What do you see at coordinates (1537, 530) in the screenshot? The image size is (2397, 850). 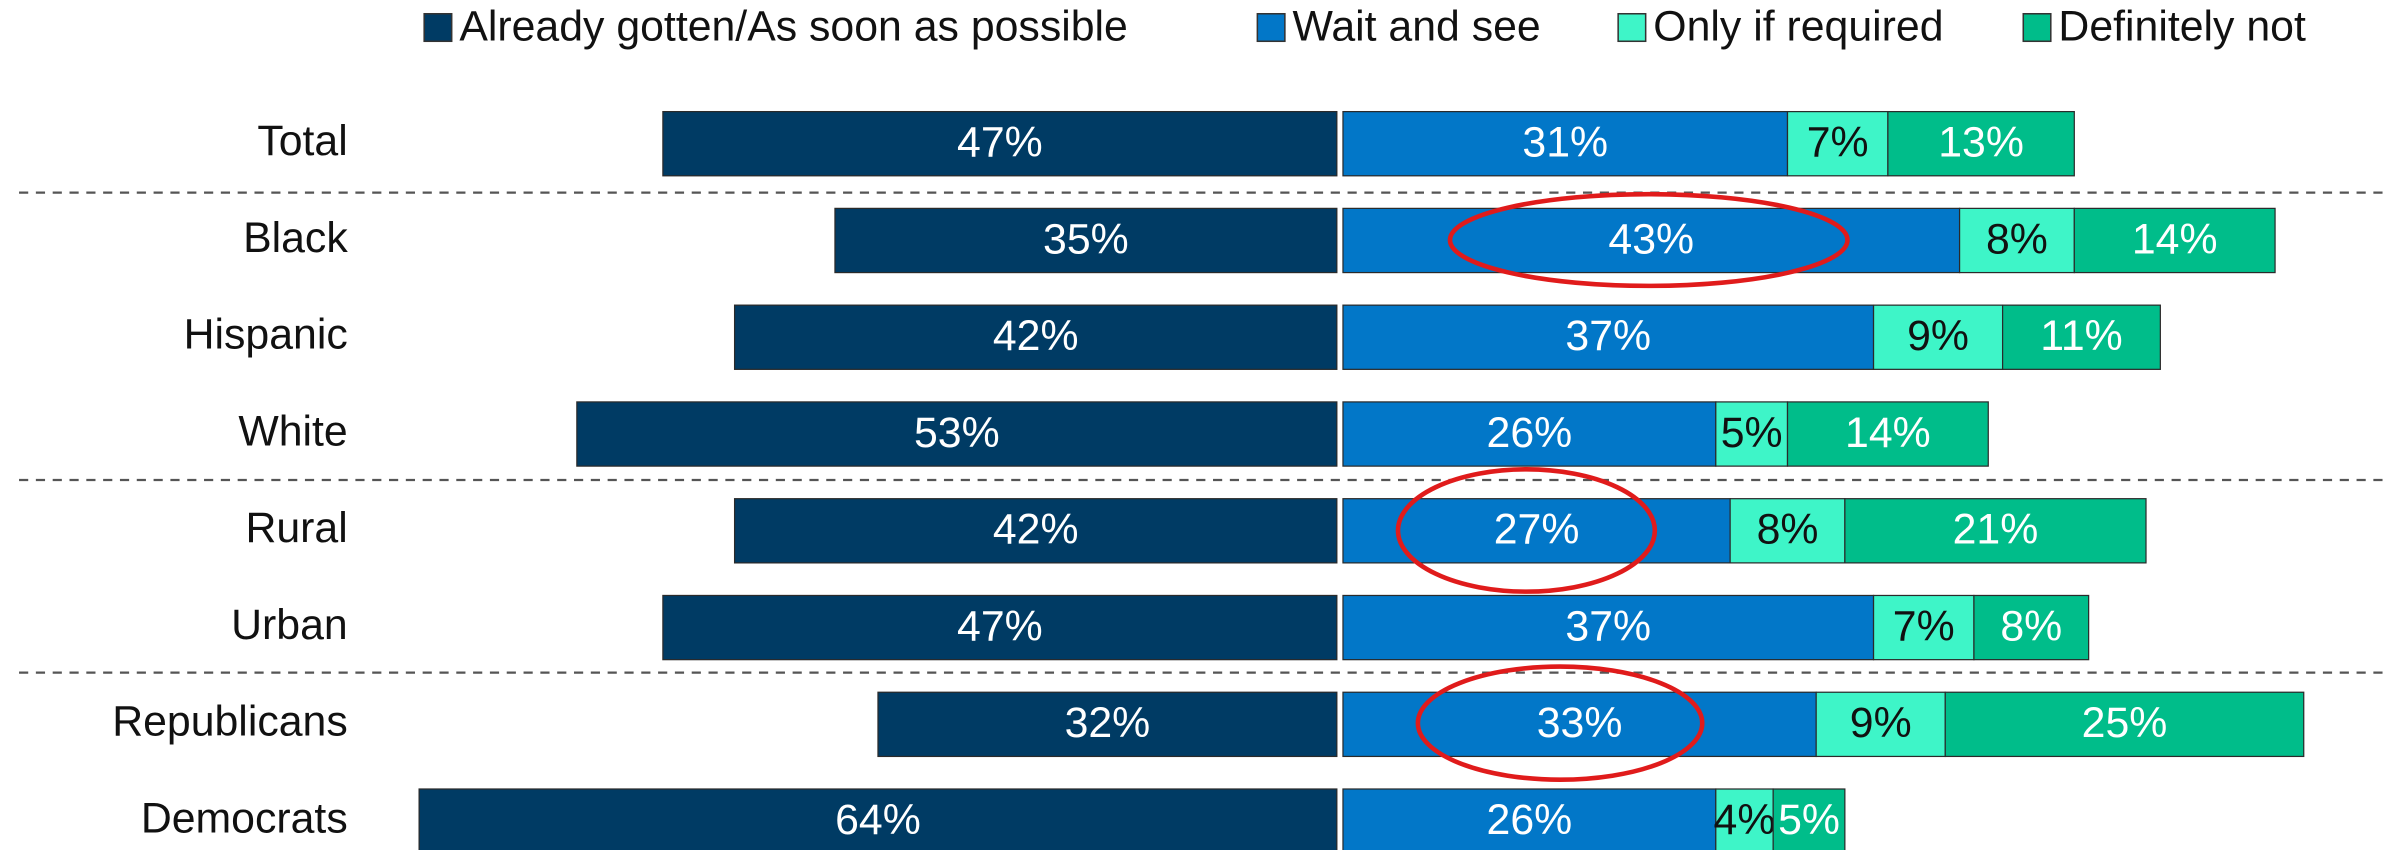 I see `value-label: 27%` at bounding box center [1537, 530].